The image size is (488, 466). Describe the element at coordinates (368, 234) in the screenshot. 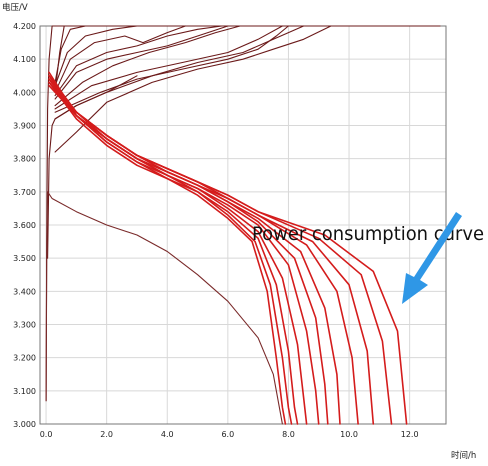

I see `annotation-label: Power consumption curve` at that location.